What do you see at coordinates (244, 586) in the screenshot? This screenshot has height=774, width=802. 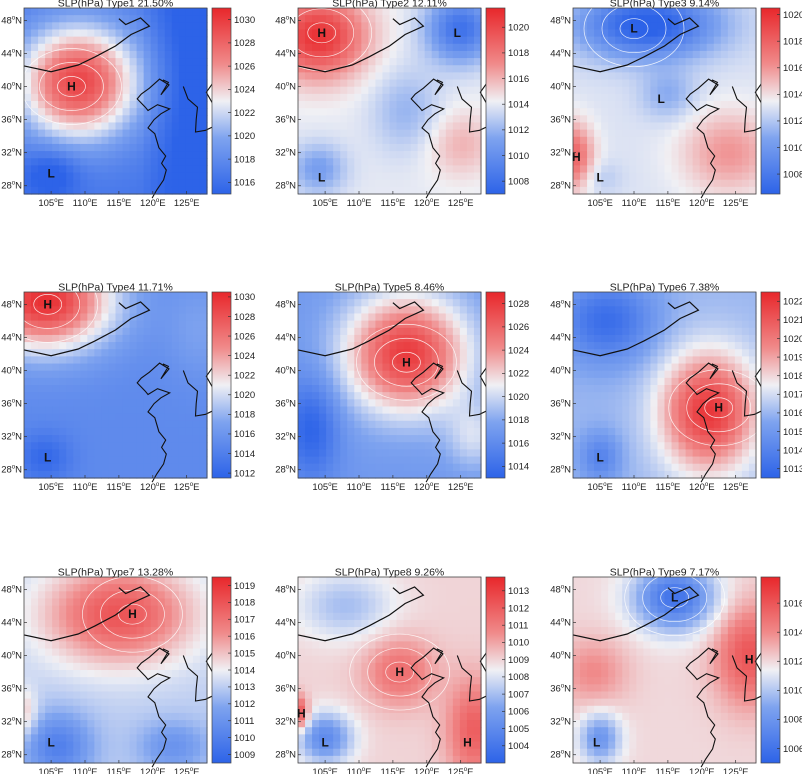 I see `colorbar-tick-label: 1019` at bounding box center [244, 586].